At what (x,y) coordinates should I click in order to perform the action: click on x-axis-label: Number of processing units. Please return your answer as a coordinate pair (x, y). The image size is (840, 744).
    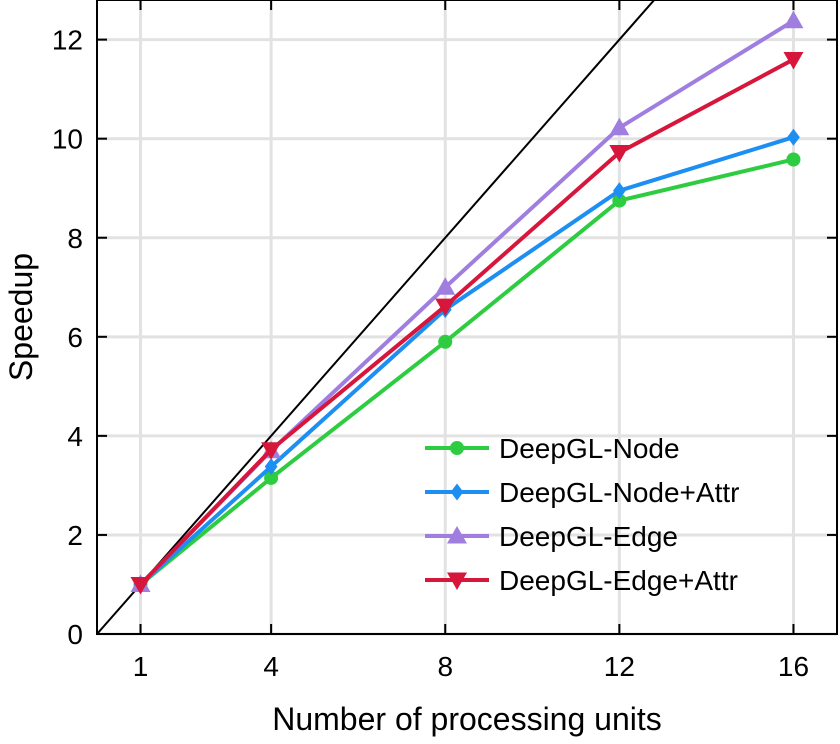
    Looking at the image, I should click on (467, 719).